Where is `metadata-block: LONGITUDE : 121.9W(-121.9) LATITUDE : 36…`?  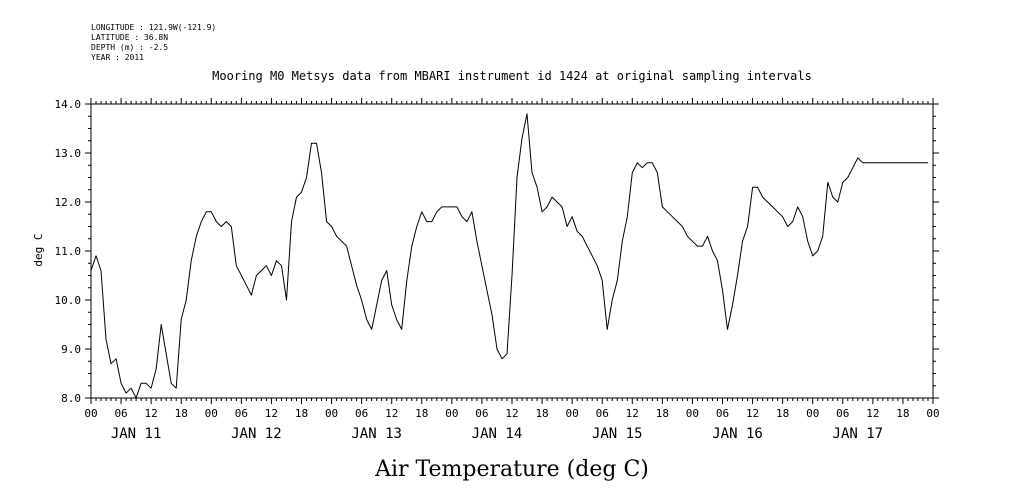 metadata-block: LONGITUDE : 121.9W(-121.9) LATITUDE : 36… is located at coordinates (153, 42).